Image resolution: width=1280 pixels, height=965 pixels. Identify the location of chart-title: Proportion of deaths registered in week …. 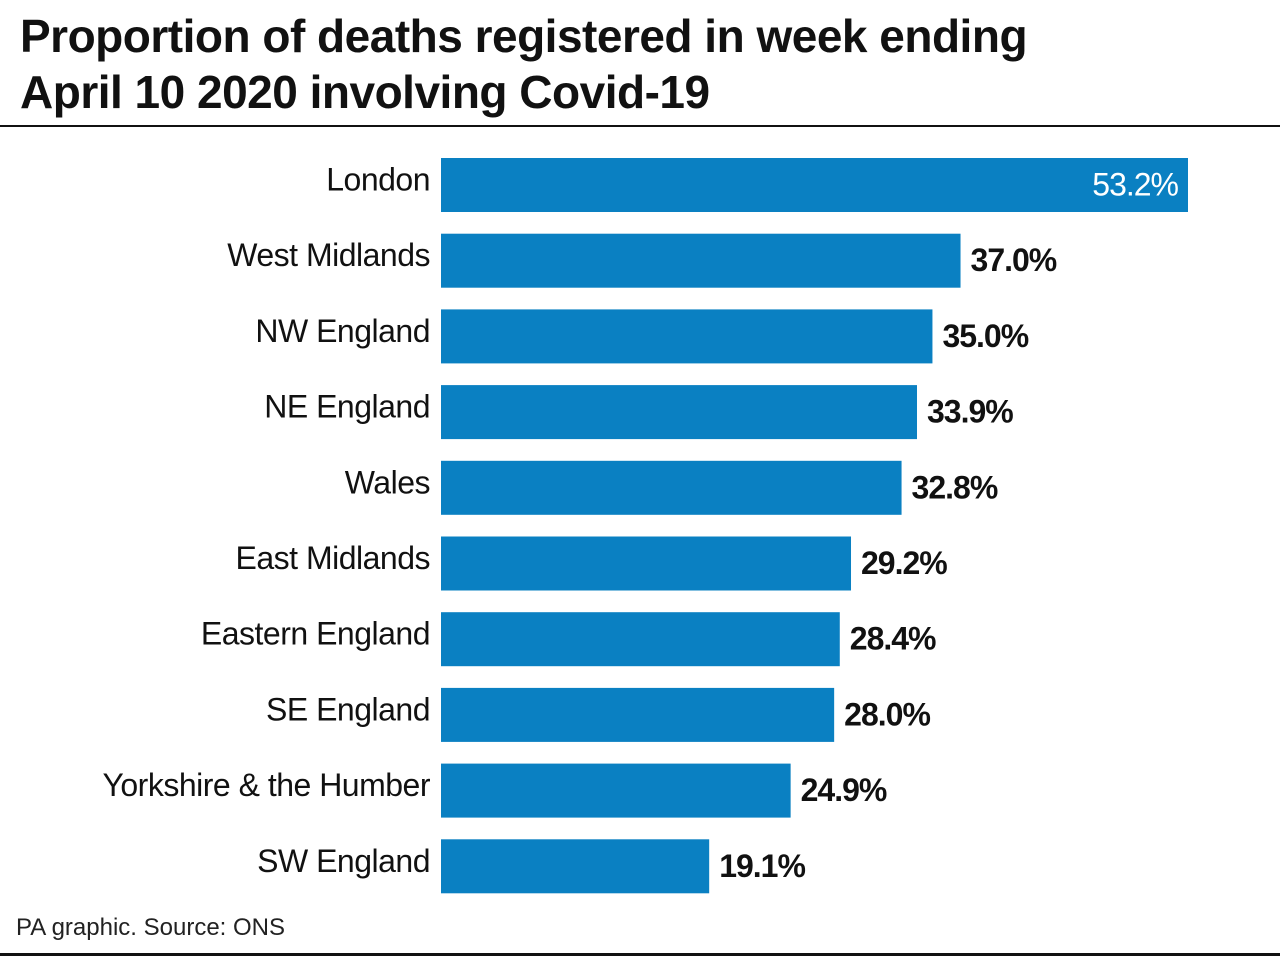
(524, 64).